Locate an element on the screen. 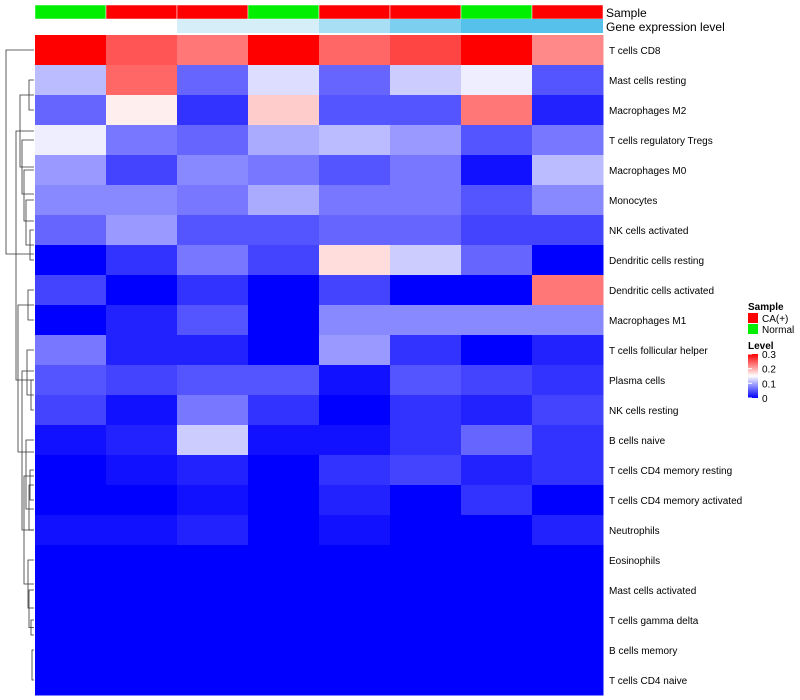  sample-track-title: Sample is located at coordinates (626, 13).